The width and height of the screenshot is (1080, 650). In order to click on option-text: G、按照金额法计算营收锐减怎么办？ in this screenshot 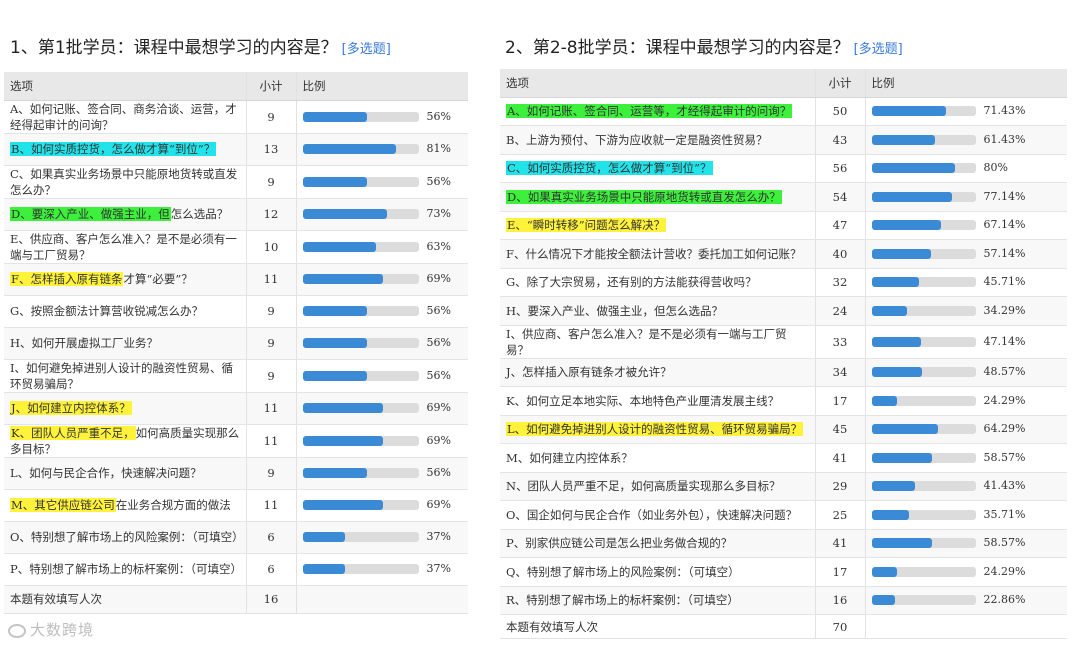, I will do `click(107, 311)`.